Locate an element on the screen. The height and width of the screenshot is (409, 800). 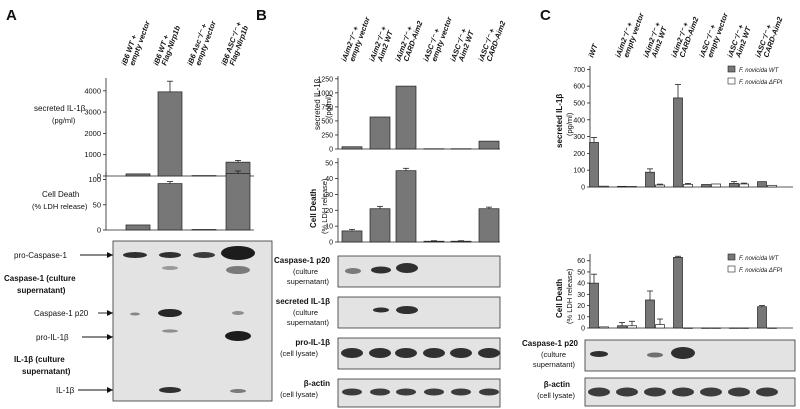
blot-label: pro-IL-1β is located at coordinates (52, 337).